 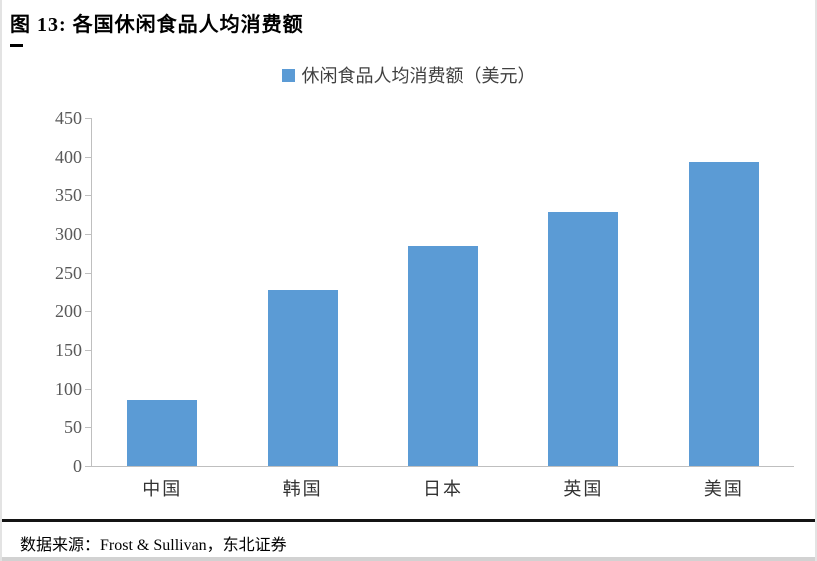 What do you see at coordinates (68, 234) in the screenshot?
I see `y-tick-label: 300` at bounding box center [68, 234].